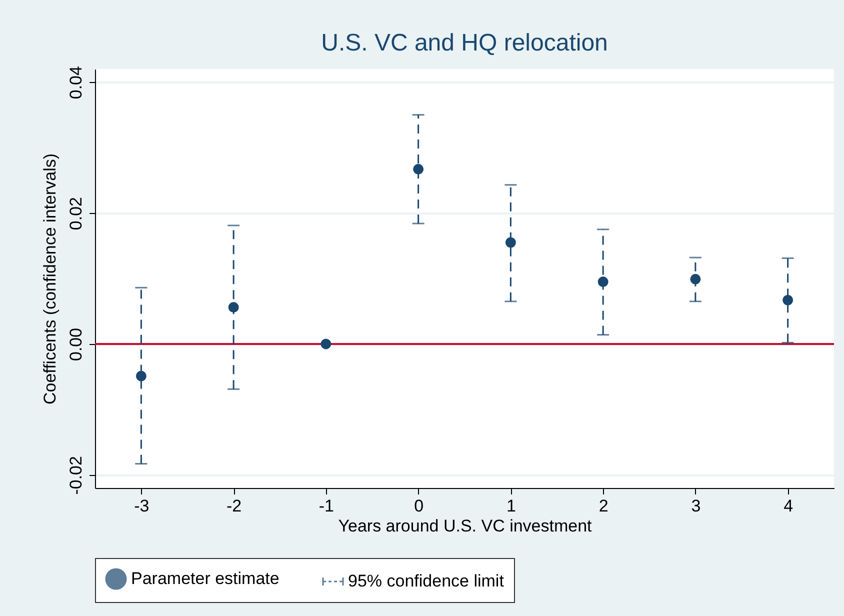  What do you see at coordinates (76, 475) in the screenshot?
I see `y-tick-label: -0.02` at bounding box center [76, 475].